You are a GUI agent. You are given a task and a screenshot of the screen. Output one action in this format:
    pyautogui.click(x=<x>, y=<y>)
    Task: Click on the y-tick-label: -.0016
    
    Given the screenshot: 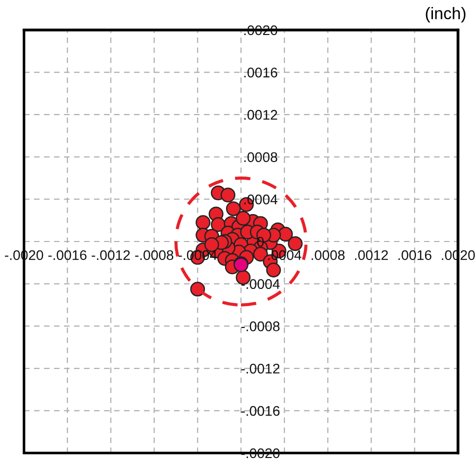 What is the action you would take?
    pyautogui.click(x=260, y=411)
    